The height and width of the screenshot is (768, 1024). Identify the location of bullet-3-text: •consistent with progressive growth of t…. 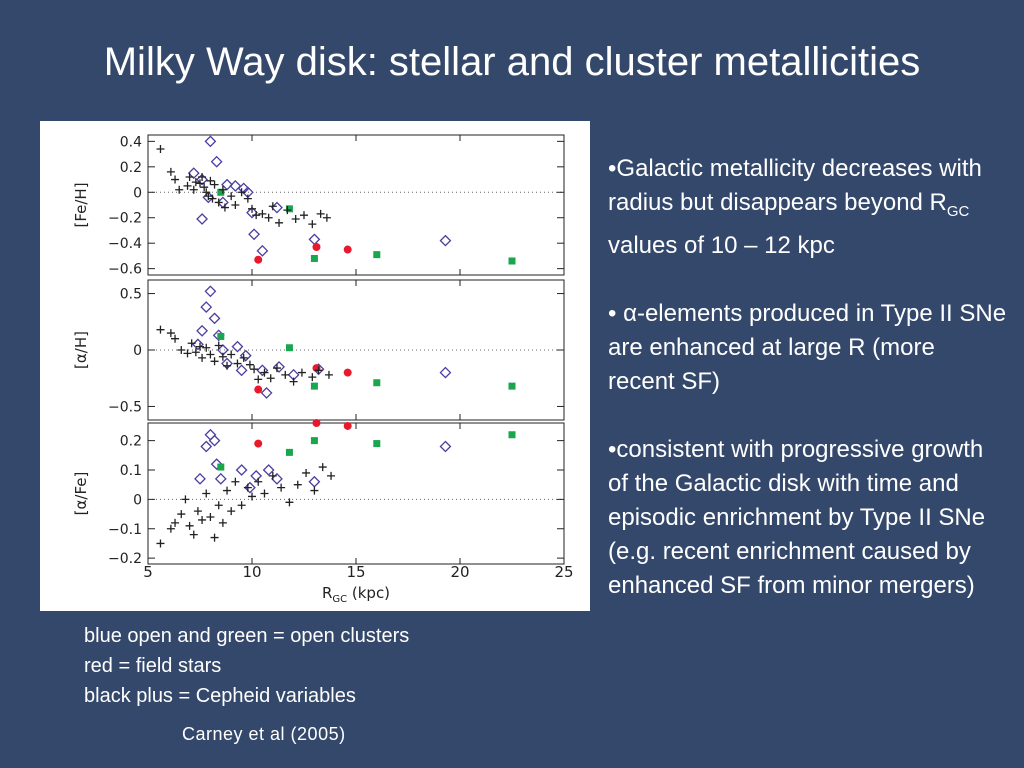
(797, 517).